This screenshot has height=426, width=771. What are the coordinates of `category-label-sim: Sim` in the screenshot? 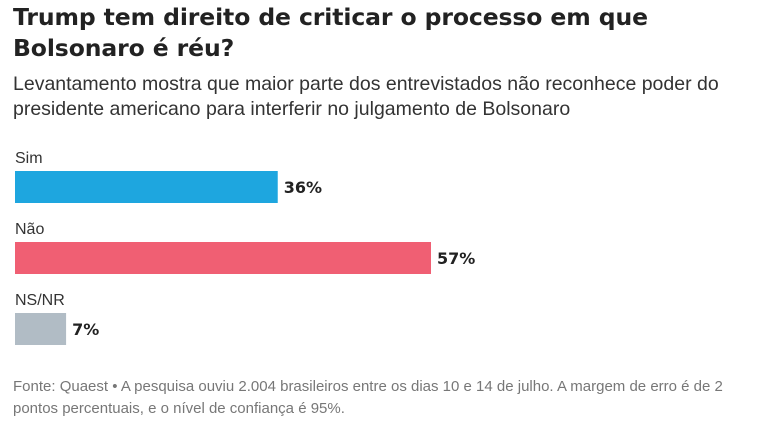 It's located at (29, 158).